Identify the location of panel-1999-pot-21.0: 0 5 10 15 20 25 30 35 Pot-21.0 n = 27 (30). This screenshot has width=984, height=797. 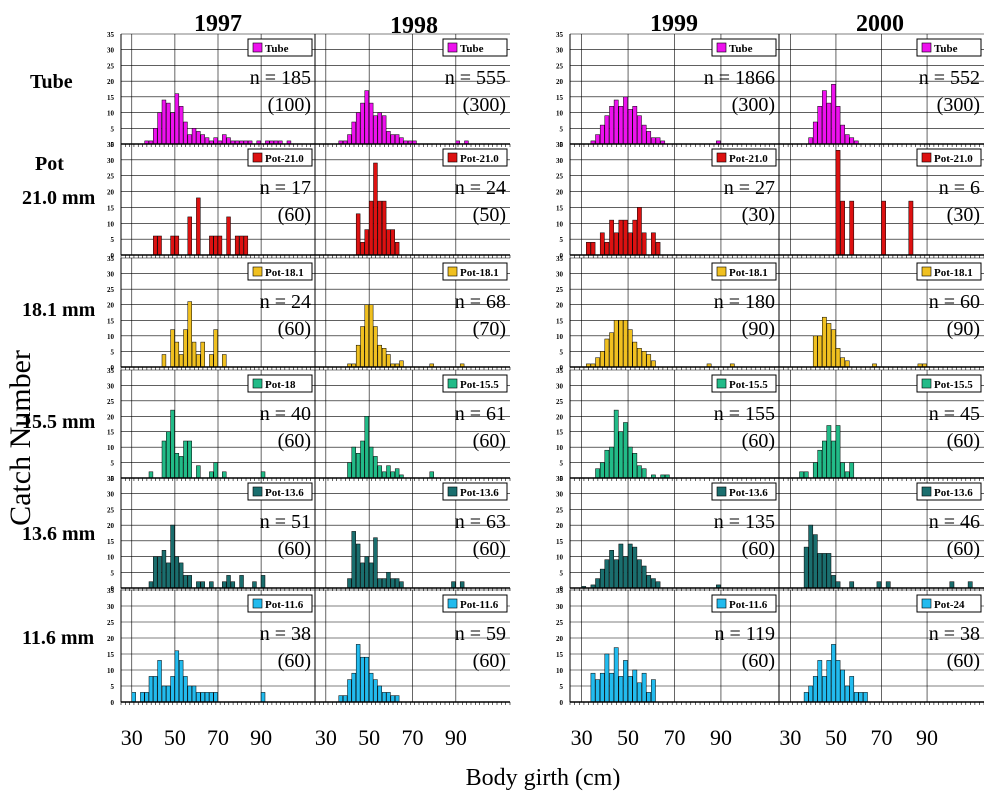
(668, 200).